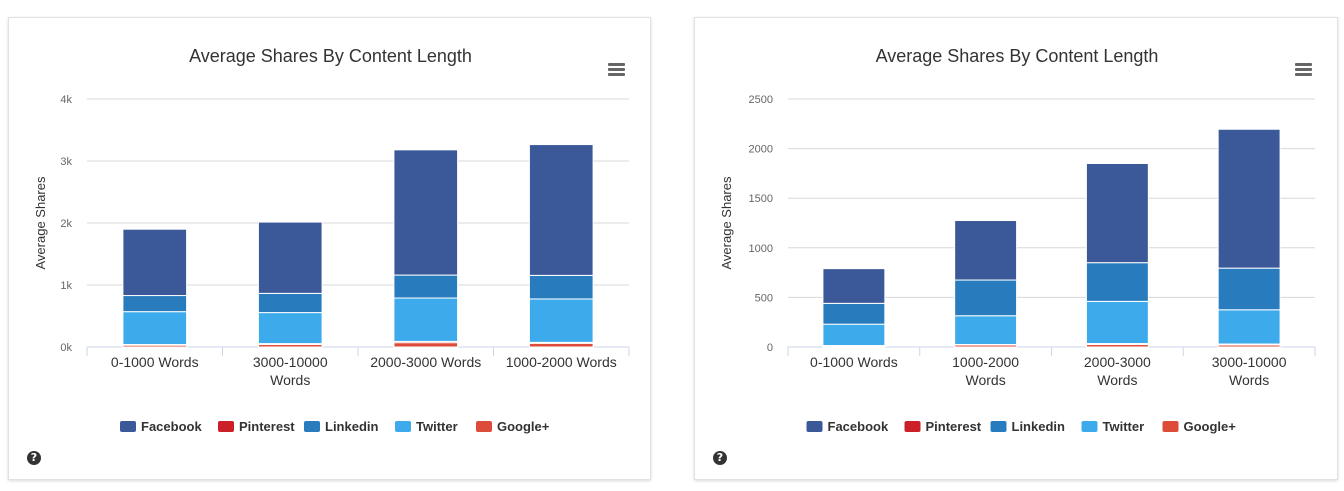  I want to click on y-tick-label: 2k, so click(66, 224).